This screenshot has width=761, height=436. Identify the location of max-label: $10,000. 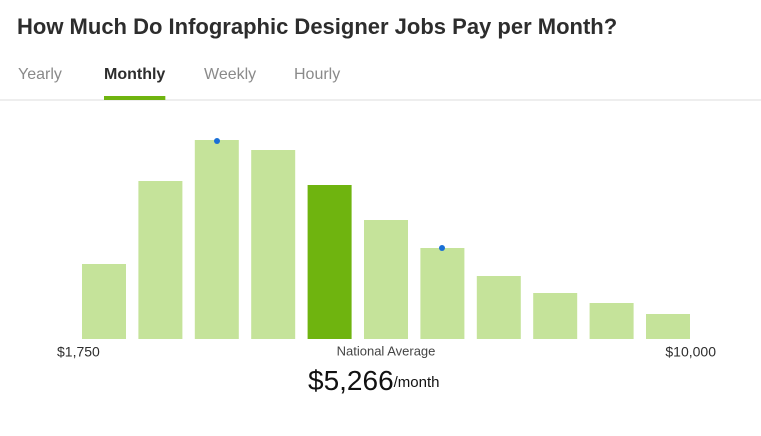
(690, 352).